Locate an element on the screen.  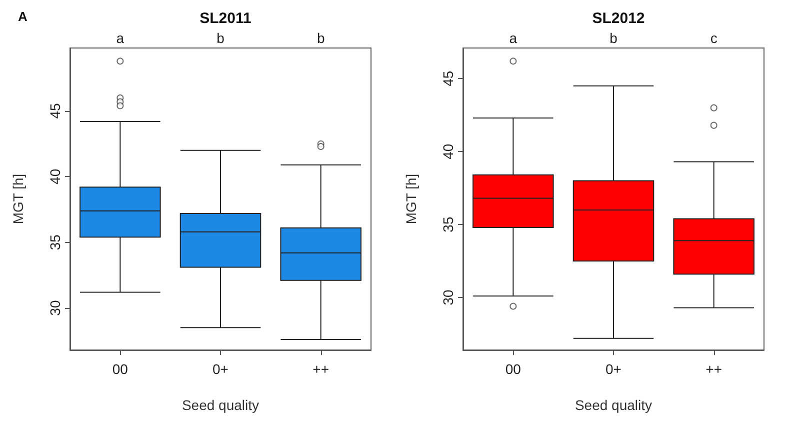
text: c is located at coordinates (714, 38).